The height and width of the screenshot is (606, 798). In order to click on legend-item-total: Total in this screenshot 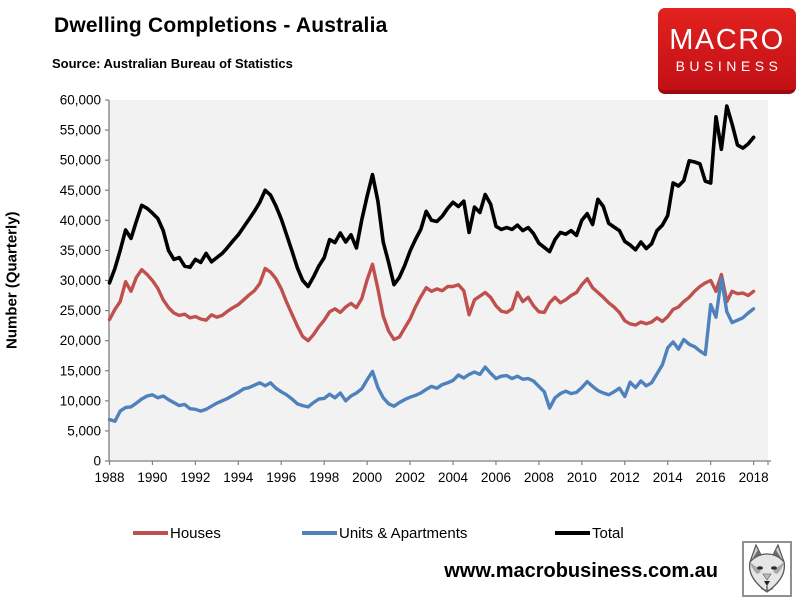, I will do `click(589, 533)`.